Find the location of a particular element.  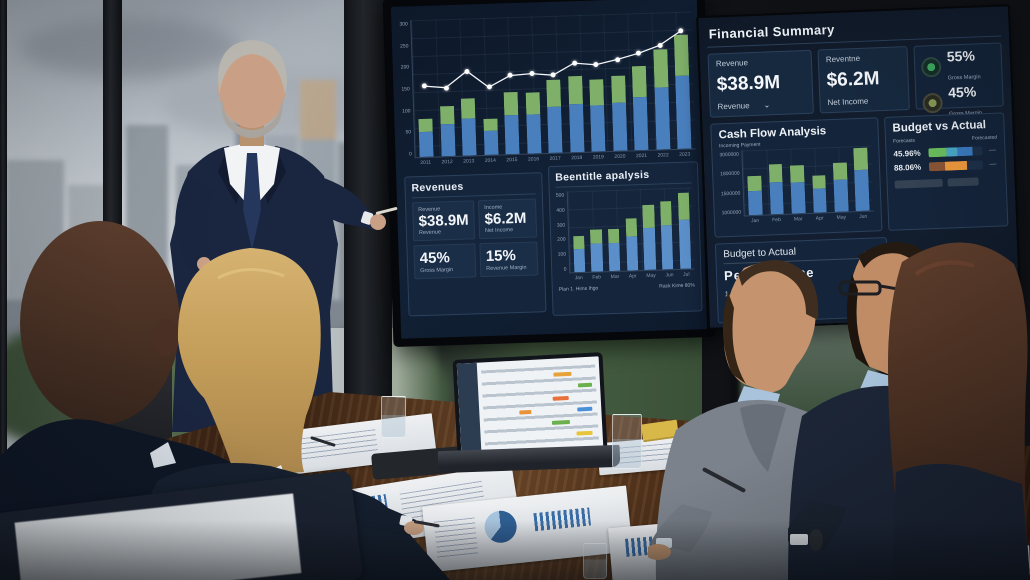

kpi-value: $6.2M is located at coordinates (505, 219).